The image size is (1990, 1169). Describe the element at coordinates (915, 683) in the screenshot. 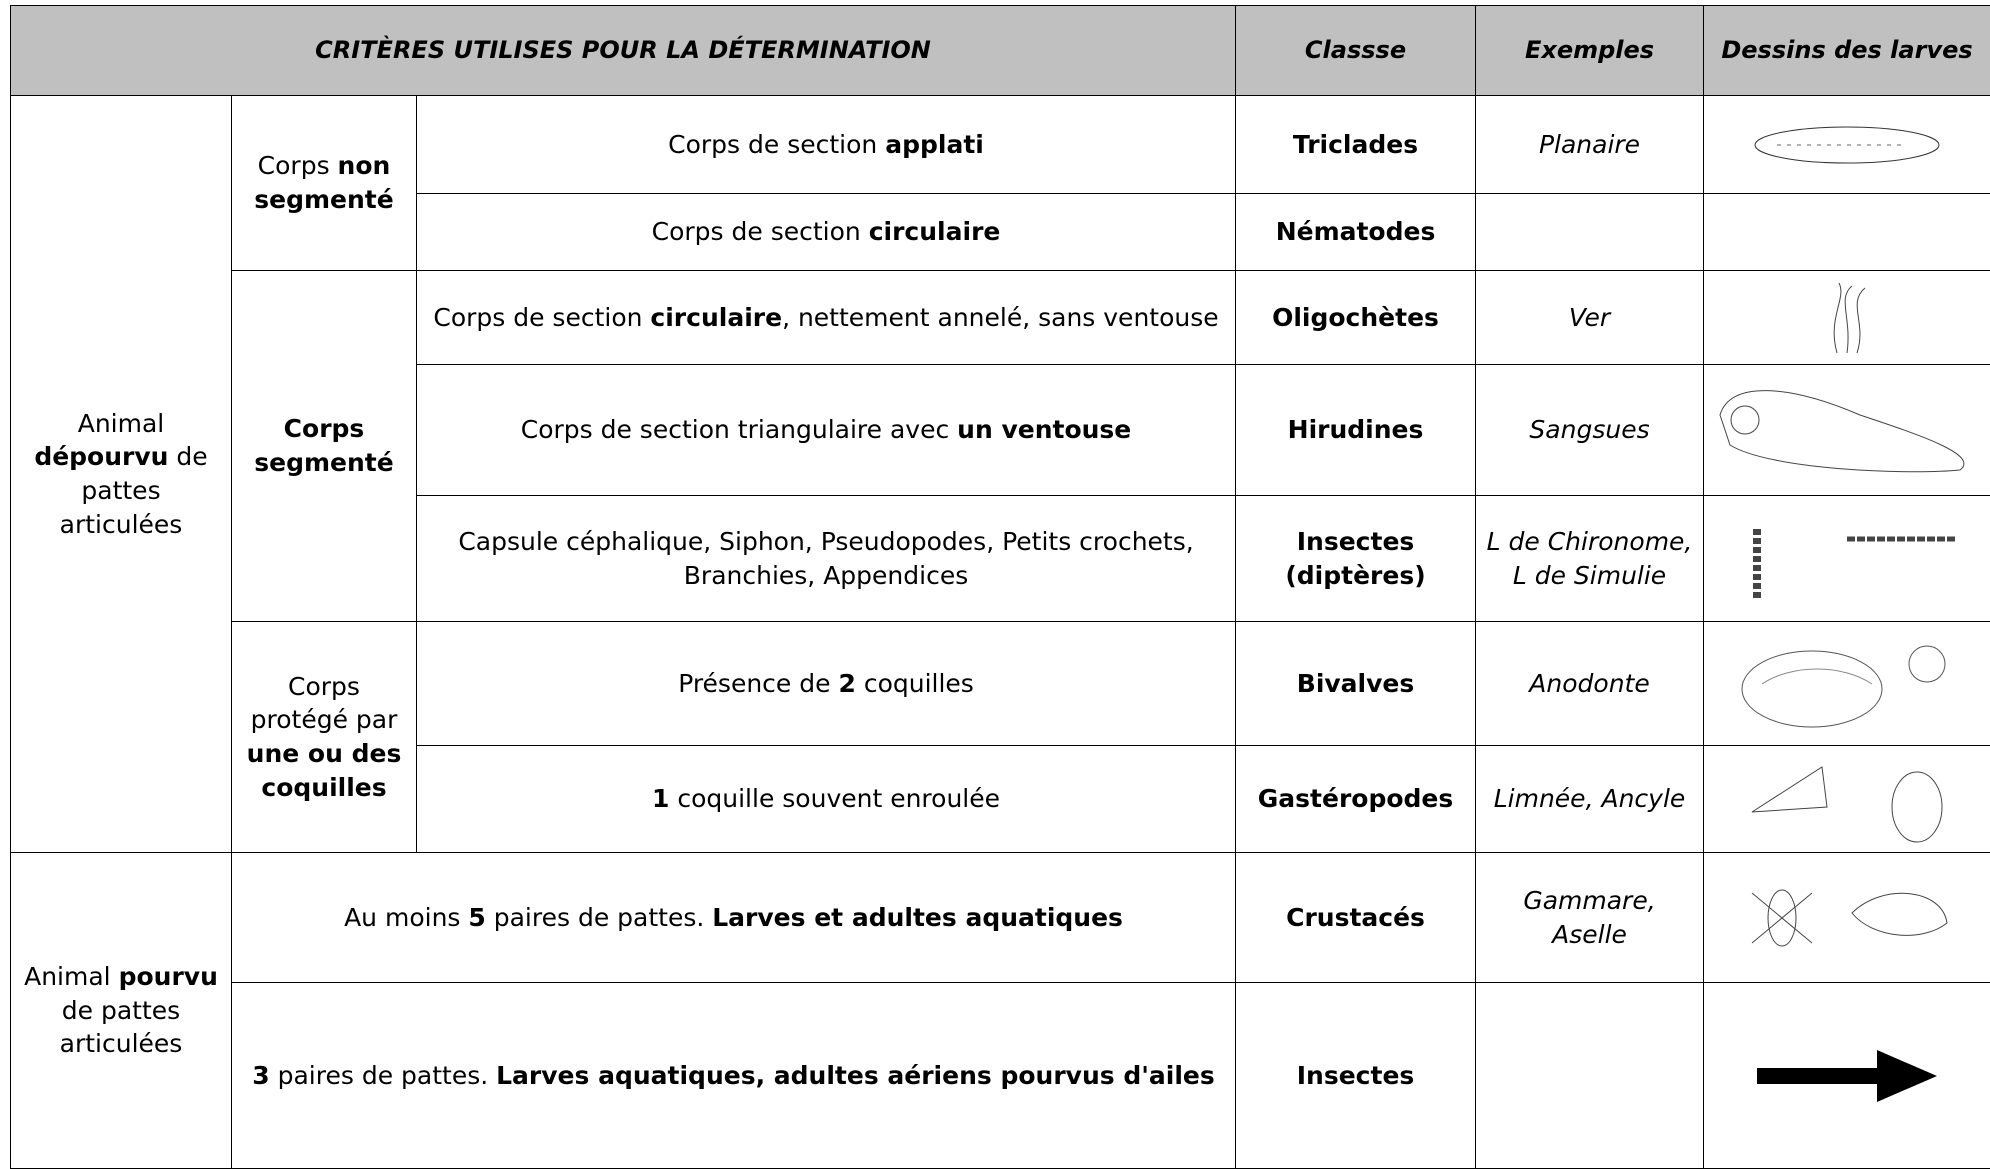

I see `text-run: coquilles` at that location.